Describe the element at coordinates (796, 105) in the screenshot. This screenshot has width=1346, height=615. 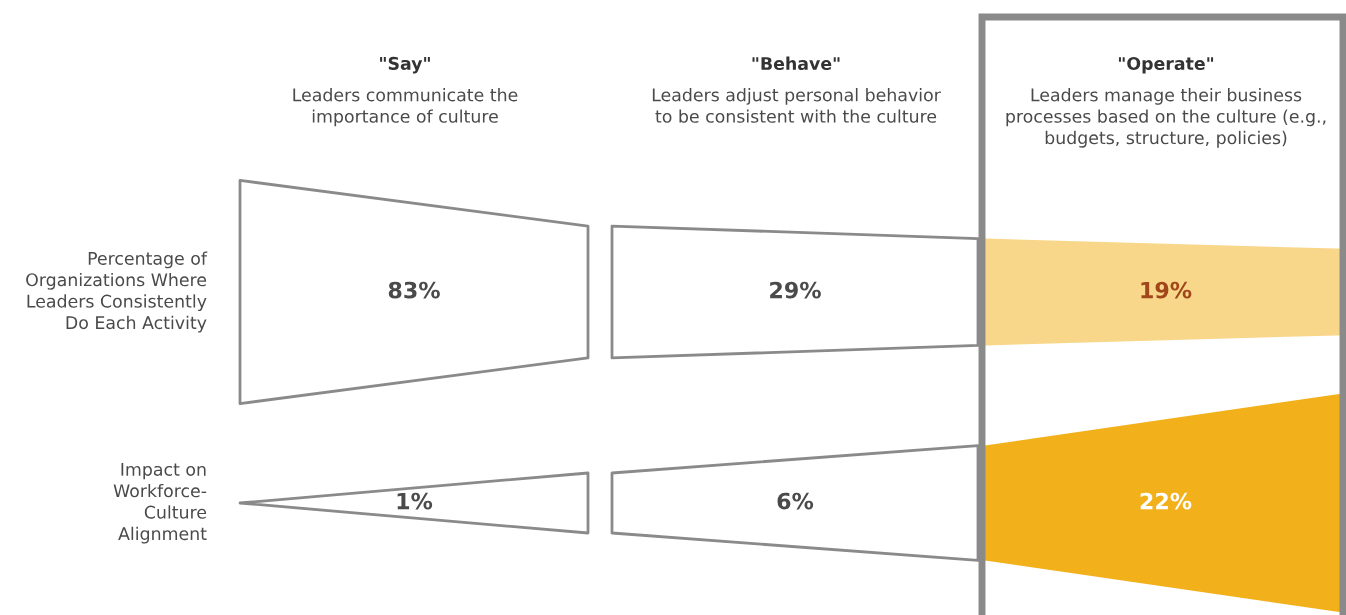
I see `text: Leaders adjust personal behavior to be consistent with the culture` at that location.